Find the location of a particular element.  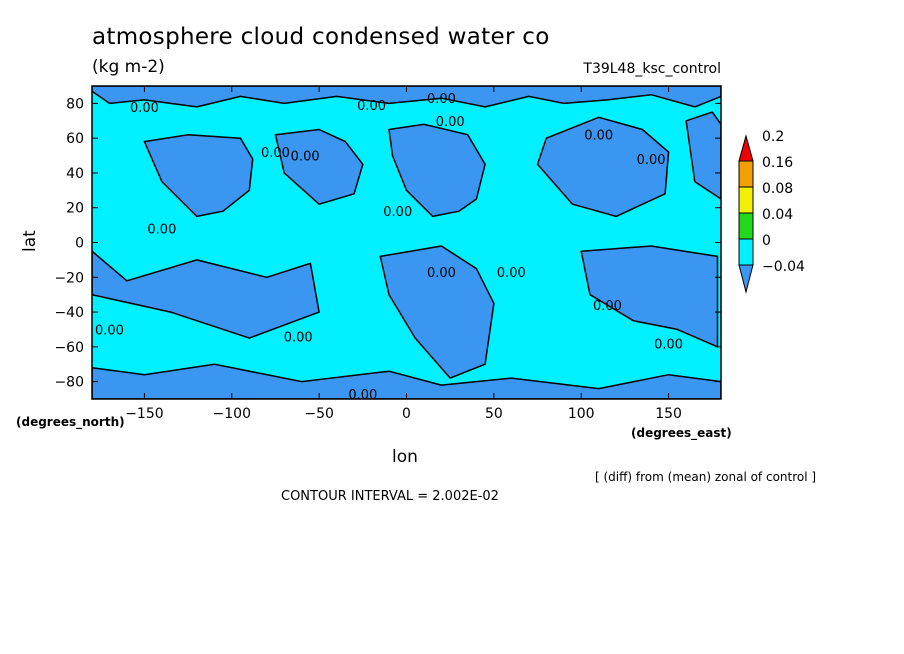

colorbar-label: −0.04 is located at coordinates (783, 267).